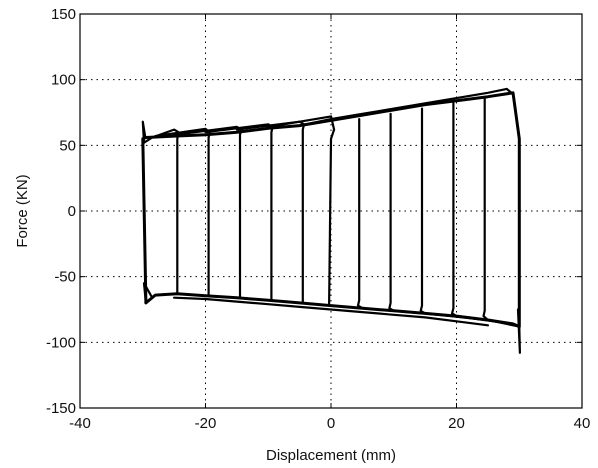 The width and height of the screenshot is (598, 468). I want to click on x-axis-label: Displacement (mm), so click(331, 455).